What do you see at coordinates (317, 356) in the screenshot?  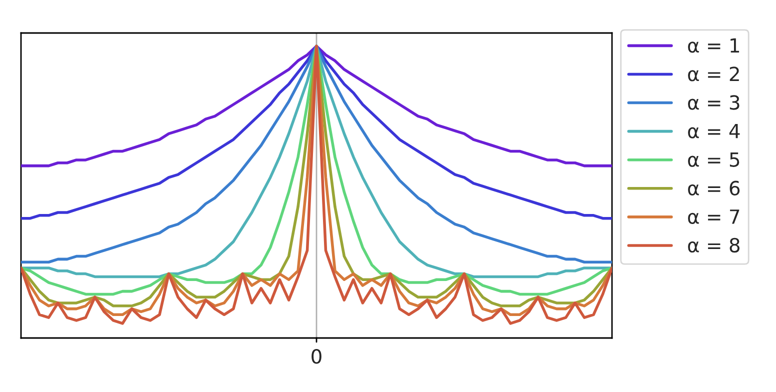 I see `text: 0` at bounding box center [317, 356].